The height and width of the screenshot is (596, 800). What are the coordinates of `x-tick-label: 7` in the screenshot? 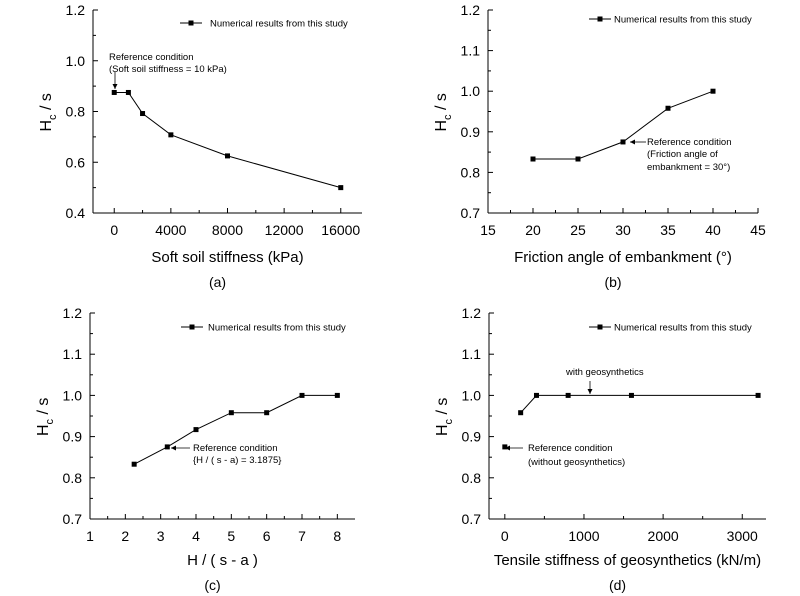 It's located at (302, 536).